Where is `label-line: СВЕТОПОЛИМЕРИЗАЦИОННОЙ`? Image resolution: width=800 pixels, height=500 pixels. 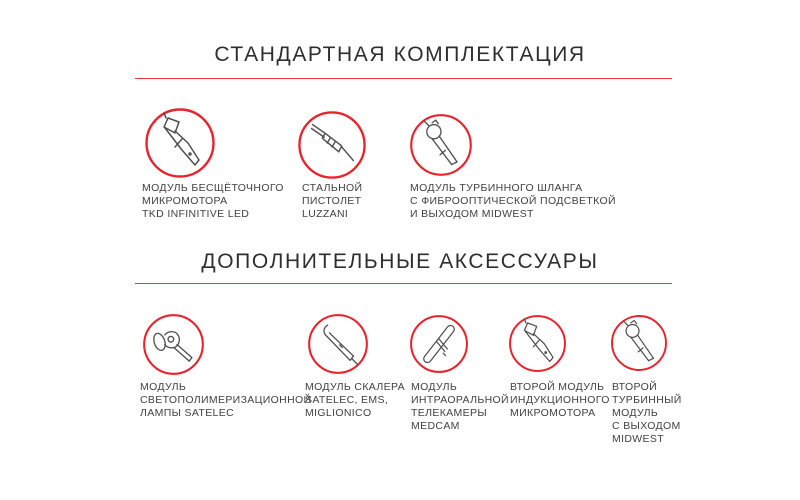 label-line: СВЕТОПОЛИМЕРИЗАЦИОННОЙ is located at coordinates (226, 400).